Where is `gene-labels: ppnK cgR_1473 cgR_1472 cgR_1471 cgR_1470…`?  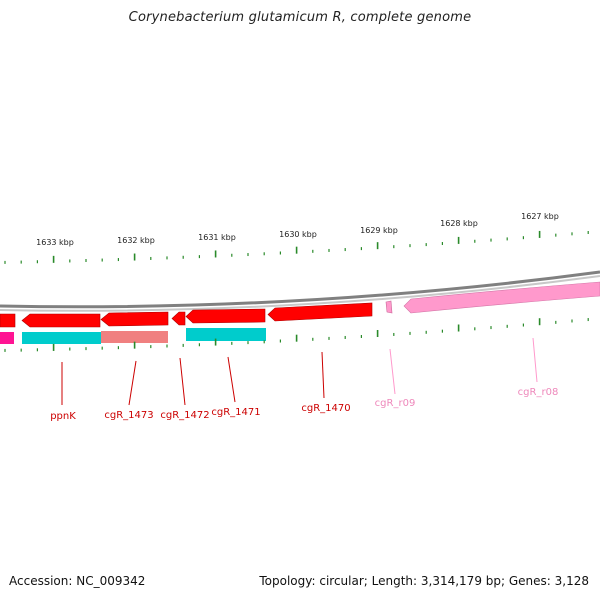 gene-labels: ppnK cgR_1473 cgR_1472 cgR_1471 cgR_1470… is located at coordinates (304, 404).